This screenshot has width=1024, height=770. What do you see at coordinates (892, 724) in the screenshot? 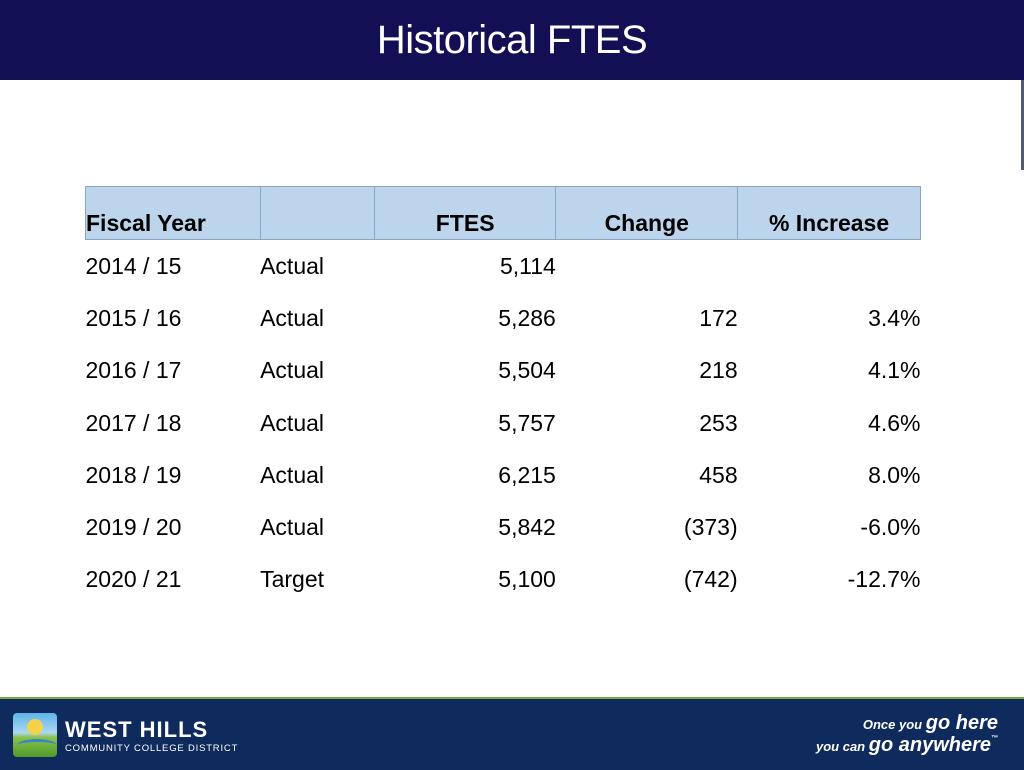
I see `tagline-pre-1: Once you` at bounding box center [892, 724].